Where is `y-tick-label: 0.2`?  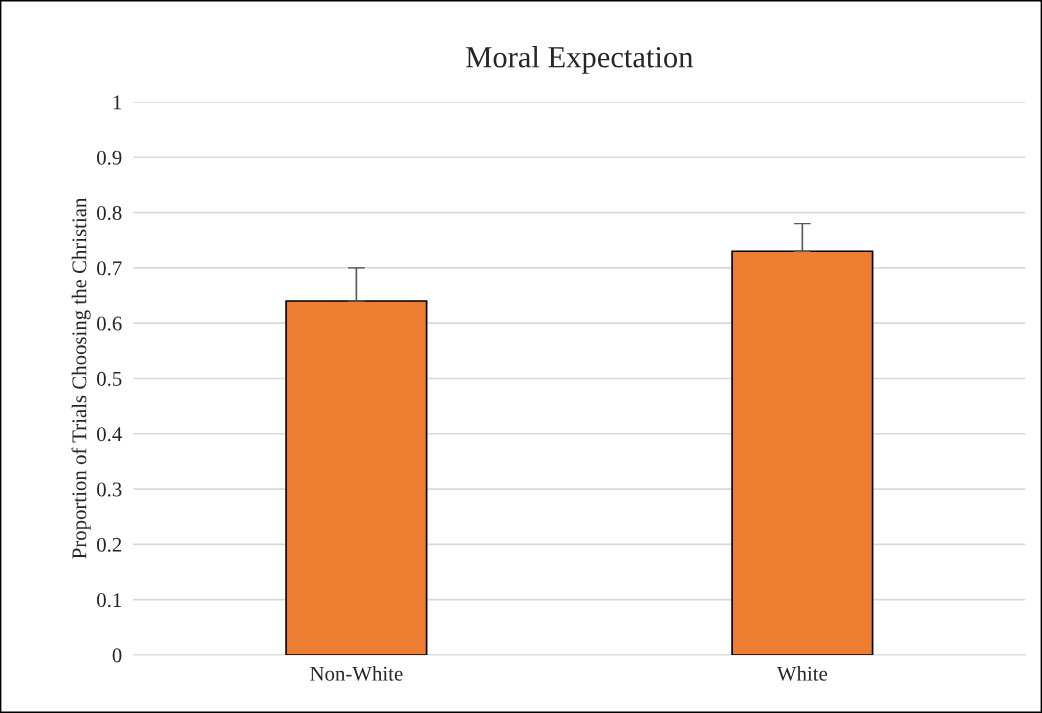
y-tick-label: 0.2 is located at coordinates (109, 544).